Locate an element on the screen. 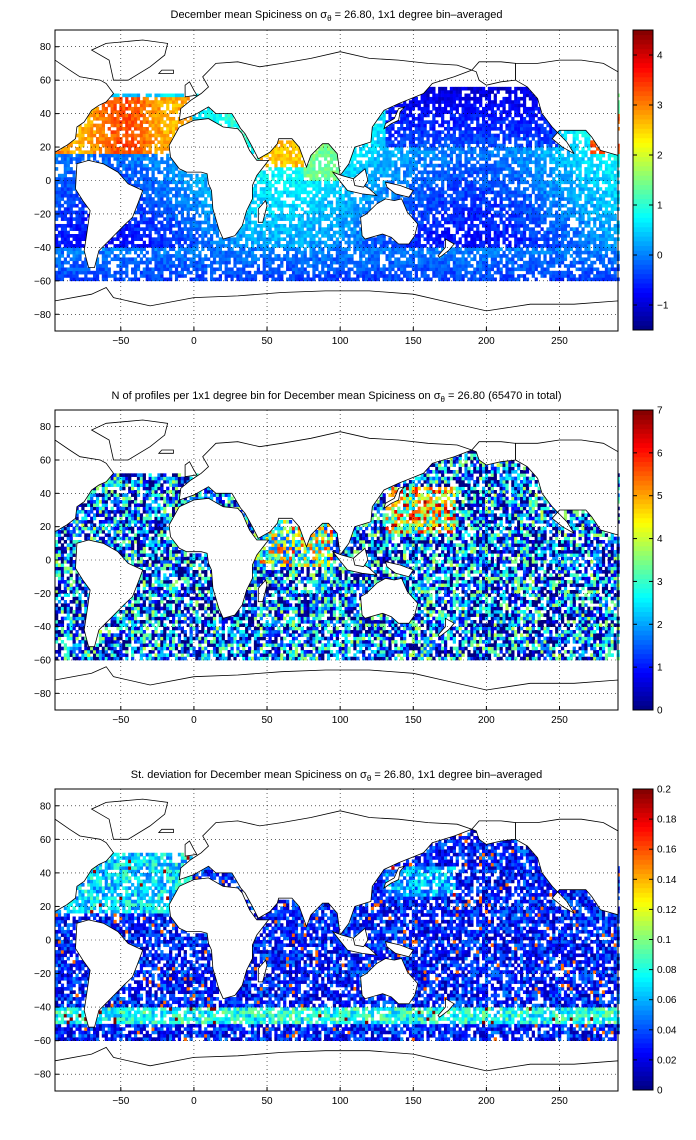 This screenshot has width=696, height=1140. coast-eurasia is located at coordinates (325, 494).